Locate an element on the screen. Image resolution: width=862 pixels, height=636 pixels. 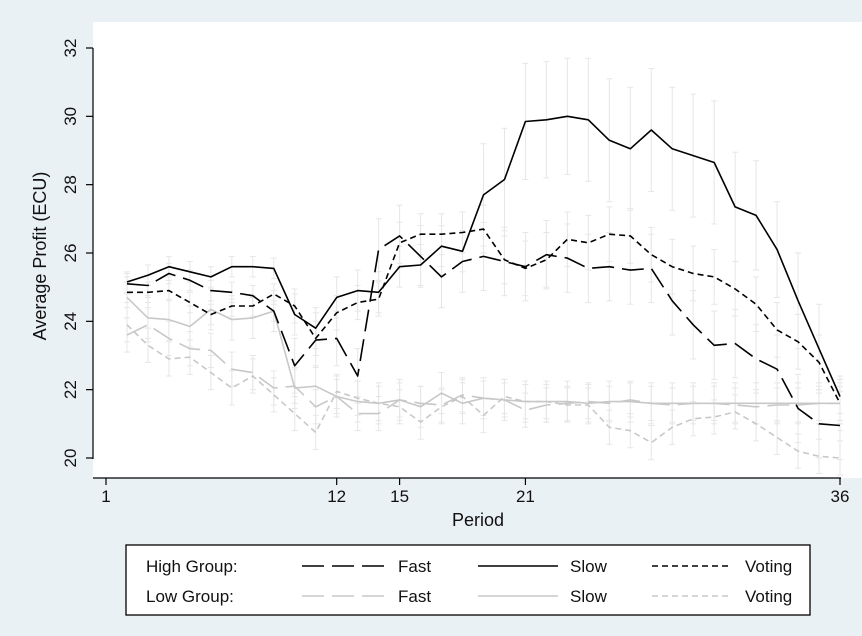
x-tick-label-12: 12 is located at coordinates (336, 496).